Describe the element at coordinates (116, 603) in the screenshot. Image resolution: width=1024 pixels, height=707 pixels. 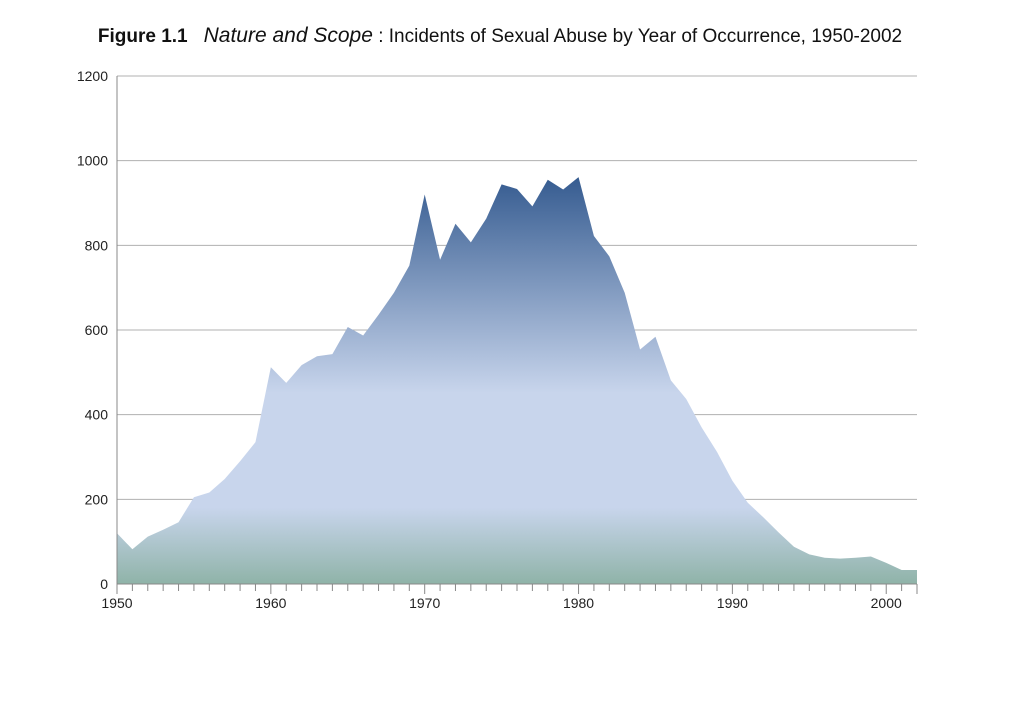
I see `x-tick-label-1950: 1950` at that location.